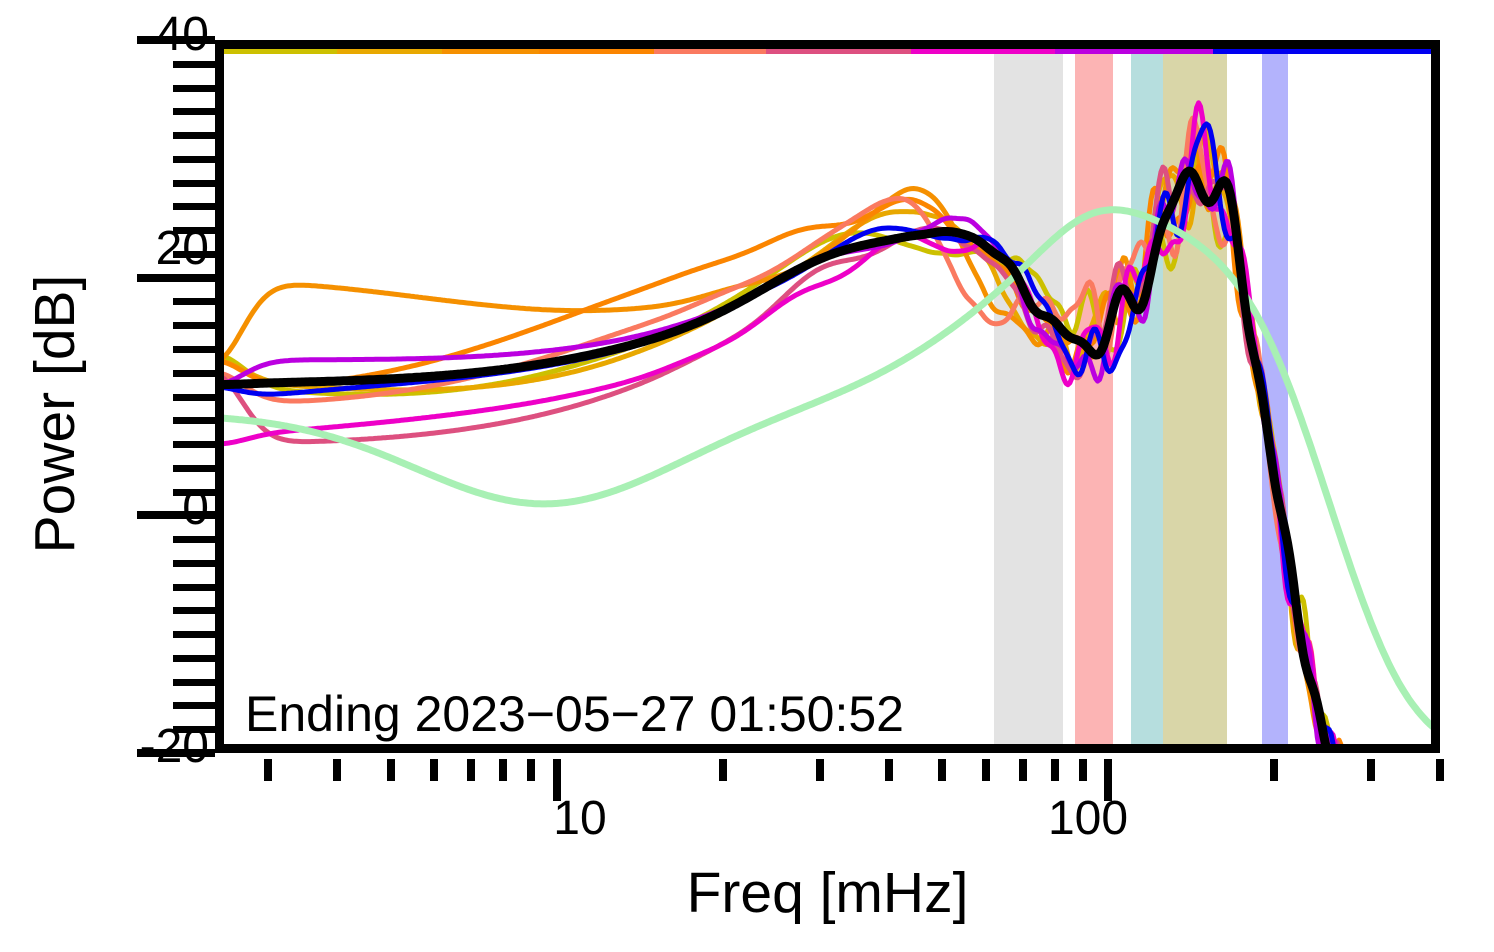  I want to click on band-pink, so click(1093, 403).